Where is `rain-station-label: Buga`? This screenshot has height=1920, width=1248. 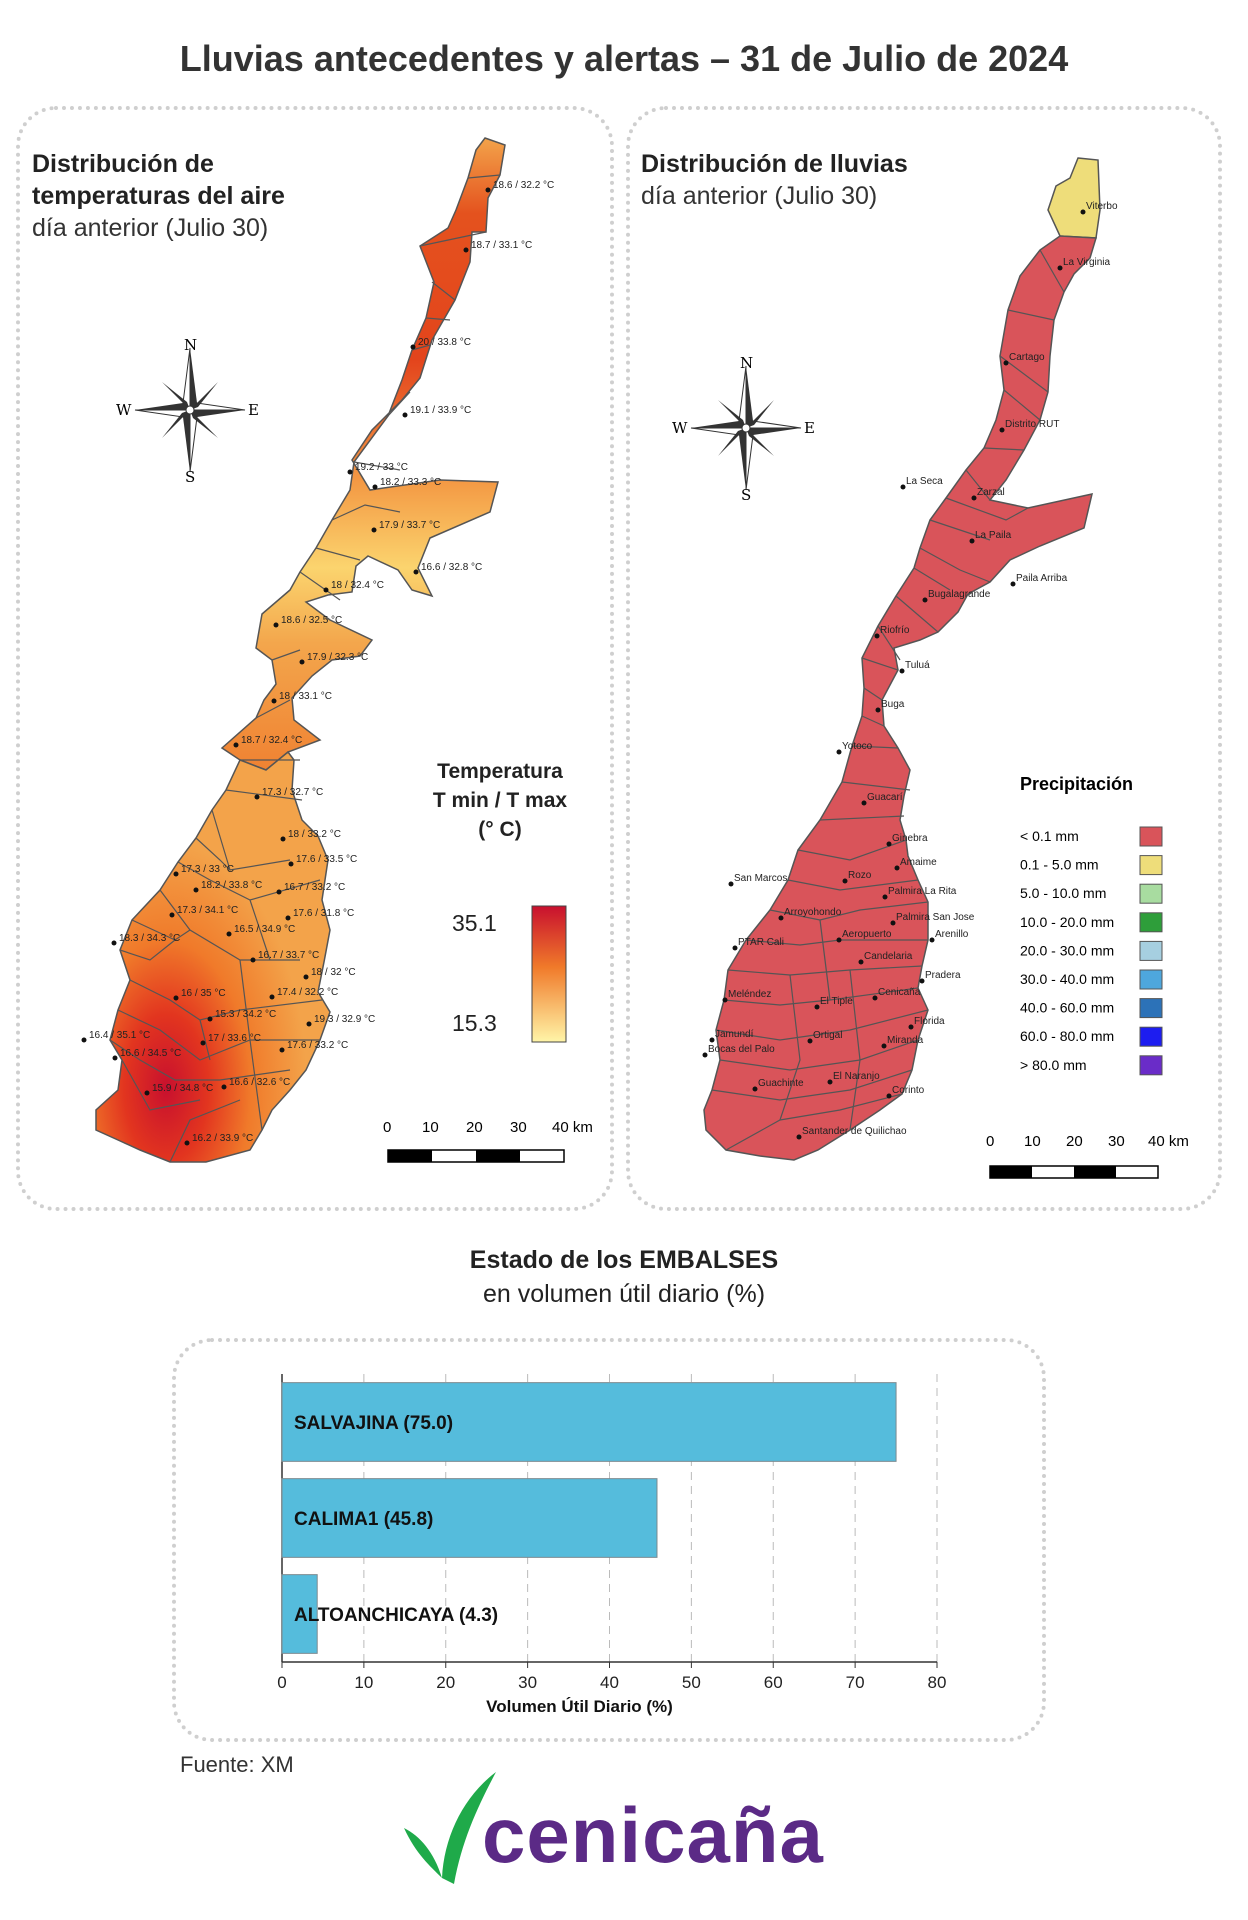 rain-station-label: Buga is located at coordinates (893, 704).